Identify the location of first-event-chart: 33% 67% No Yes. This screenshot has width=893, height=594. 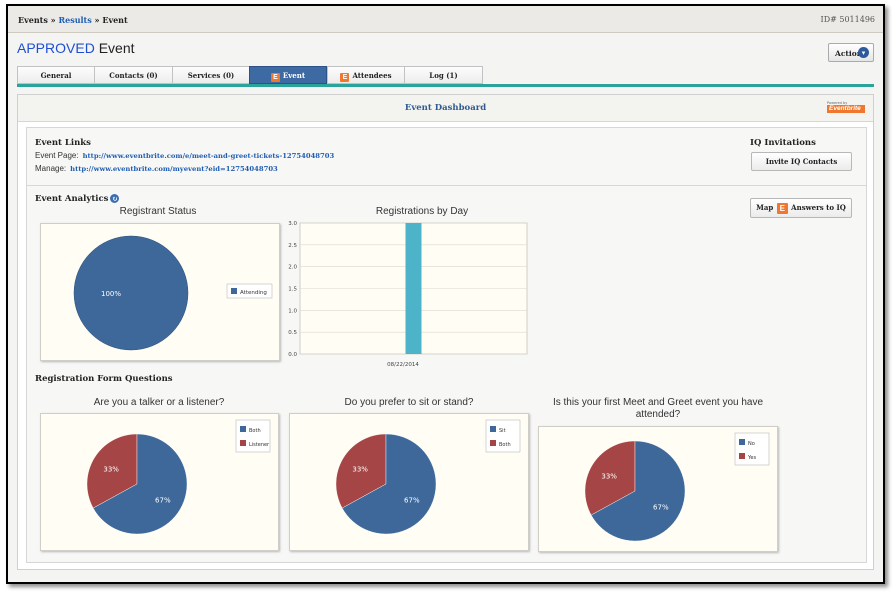
(658, 489).